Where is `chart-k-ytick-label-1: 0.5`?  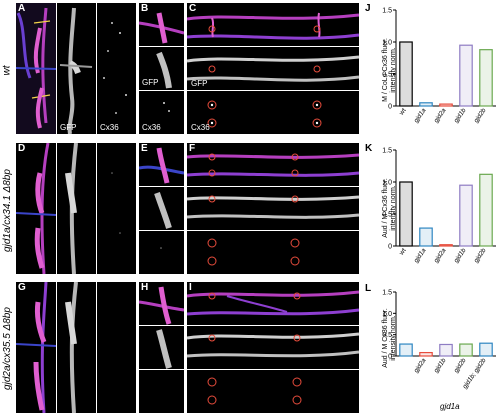 chart-k-ytick-label-1: 0.5 is located at coordinates (387, 215).